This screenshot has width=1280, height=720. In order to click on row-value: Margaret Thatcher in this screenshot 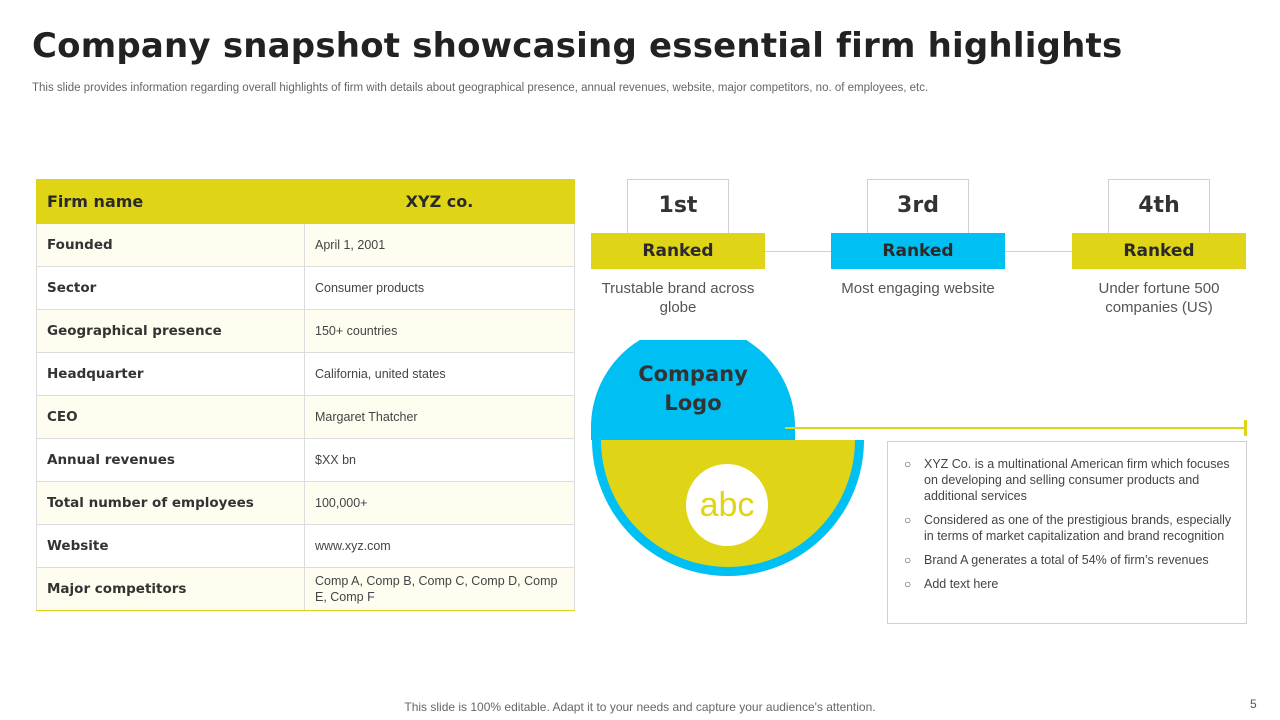, I will do `click(439, 417)`.